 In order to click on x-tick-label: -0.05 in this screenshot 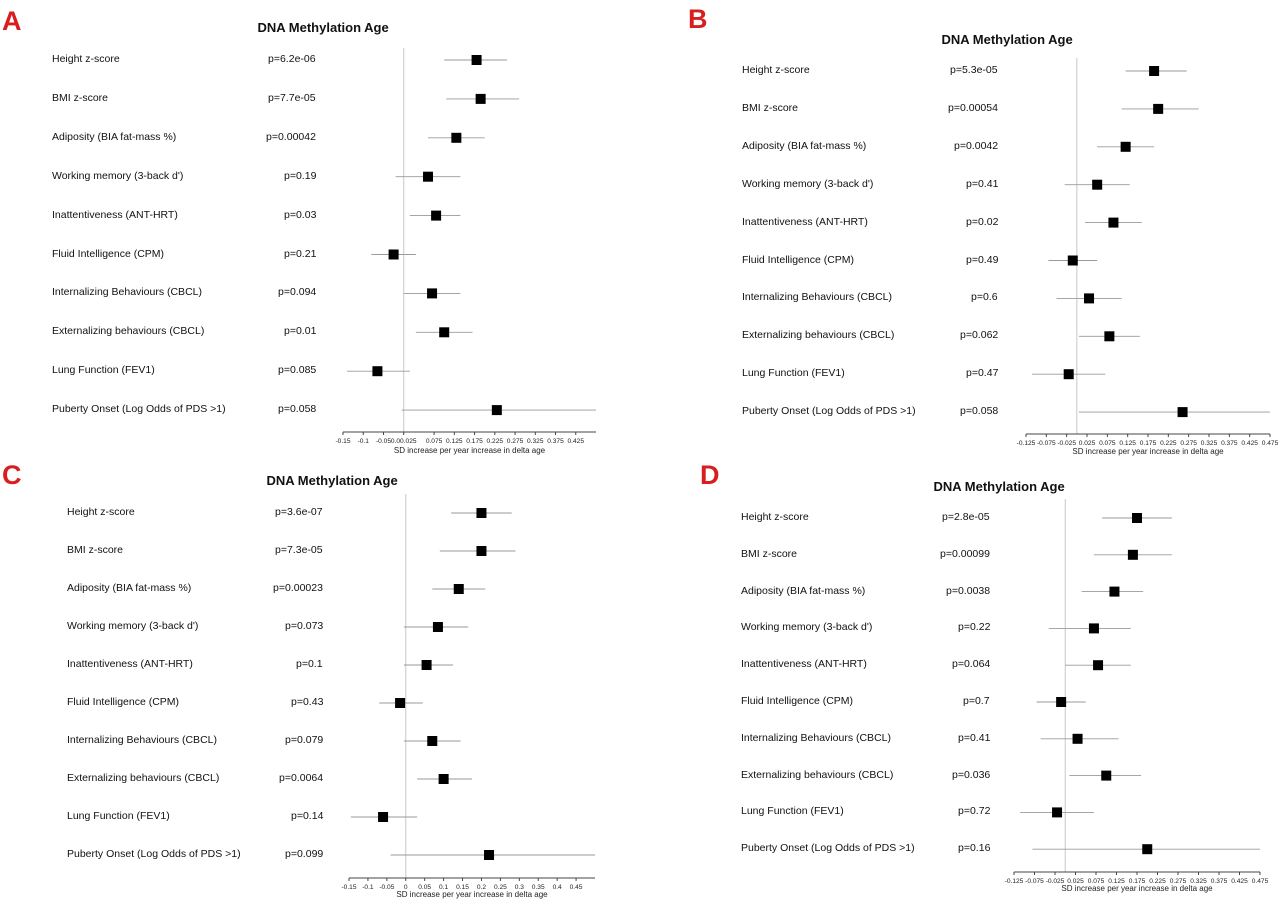, I will do `click(383, 441)`.